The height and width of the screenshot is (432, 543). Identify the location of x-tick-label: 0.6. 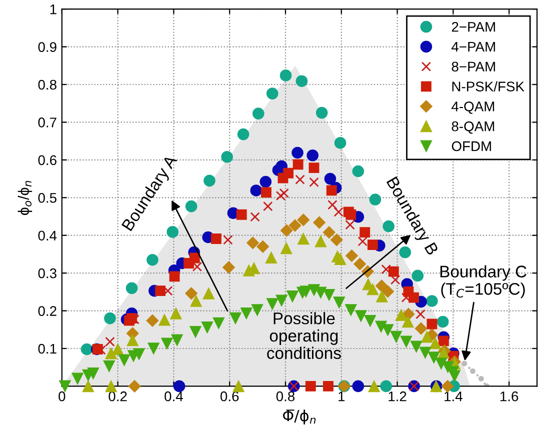
(229, 396).